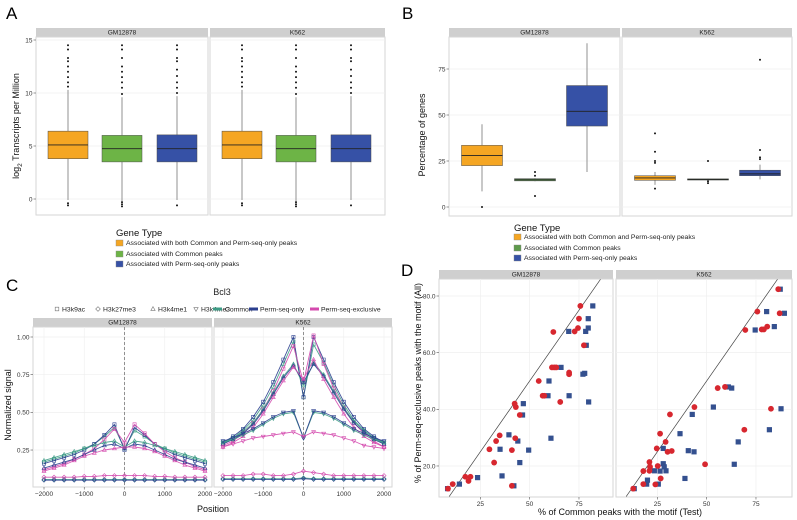 This screenshot has width=797, height=520. Describe the element at coordinates (119, 310) in the screenshot. I see `legend-label: H3k27me3` at that location.